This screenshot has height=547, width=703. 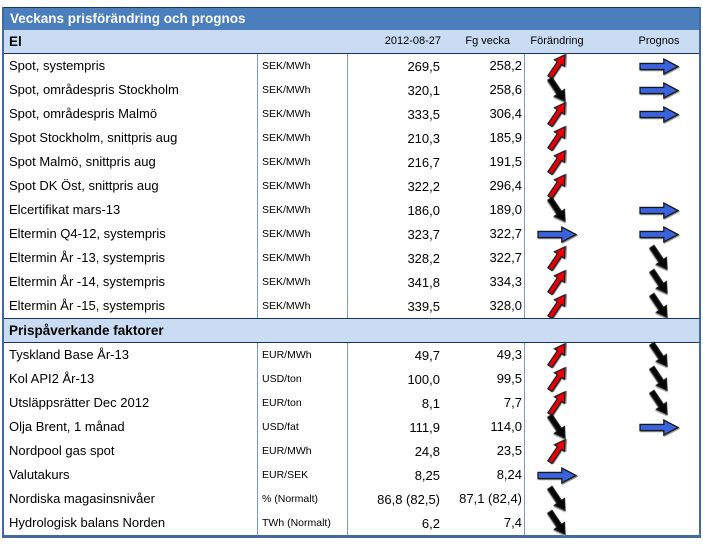 I want to click on row-previous-value: 306,4, so click(x=482, y=114).